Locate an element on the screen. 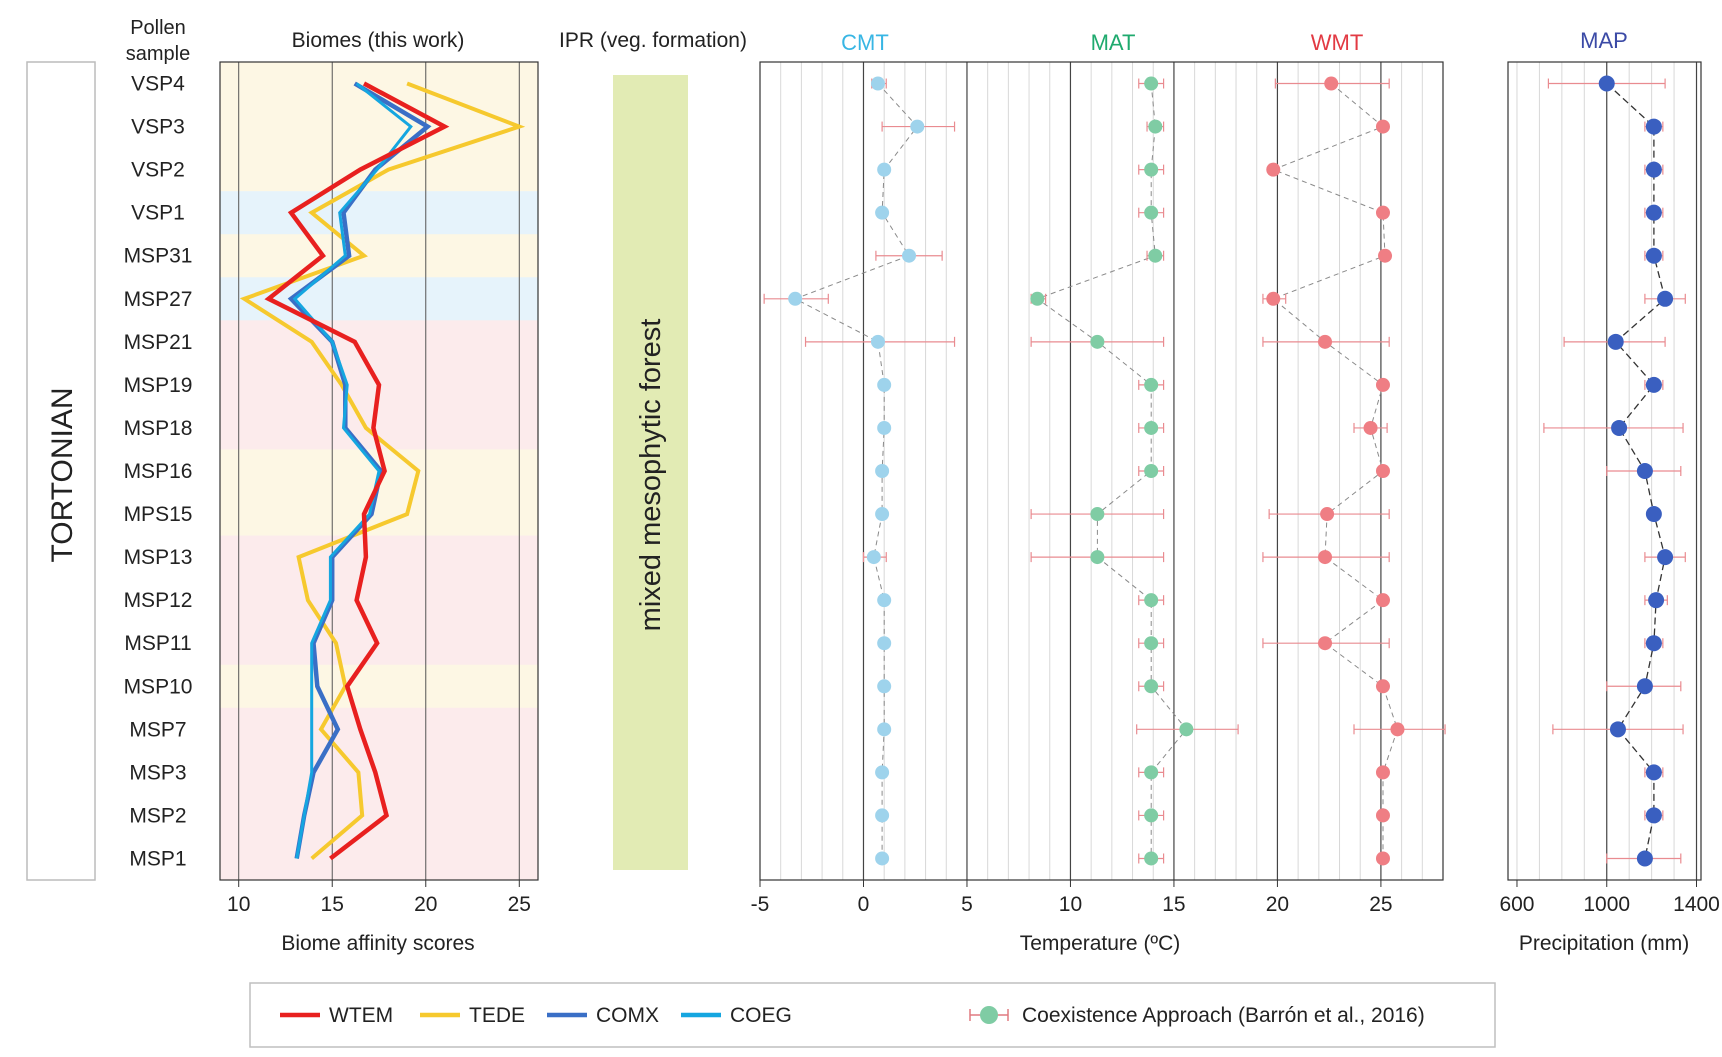 The width and height of the screenshot is (1722, 1057). biome-series-wtem is located at coordinates (357, 471).